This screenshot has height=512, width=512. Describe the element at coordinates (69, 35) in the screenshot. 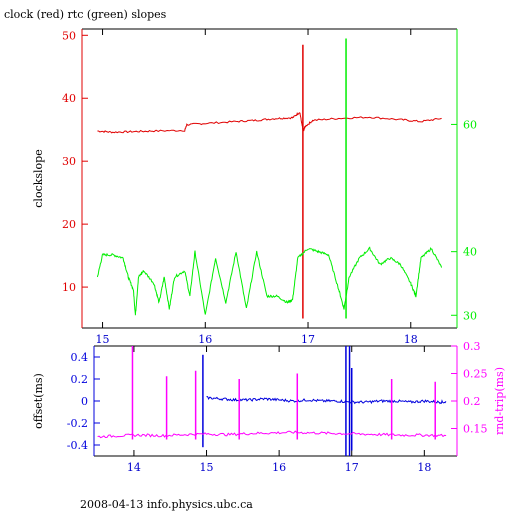

I see `y-tick-label: 50` at that location.